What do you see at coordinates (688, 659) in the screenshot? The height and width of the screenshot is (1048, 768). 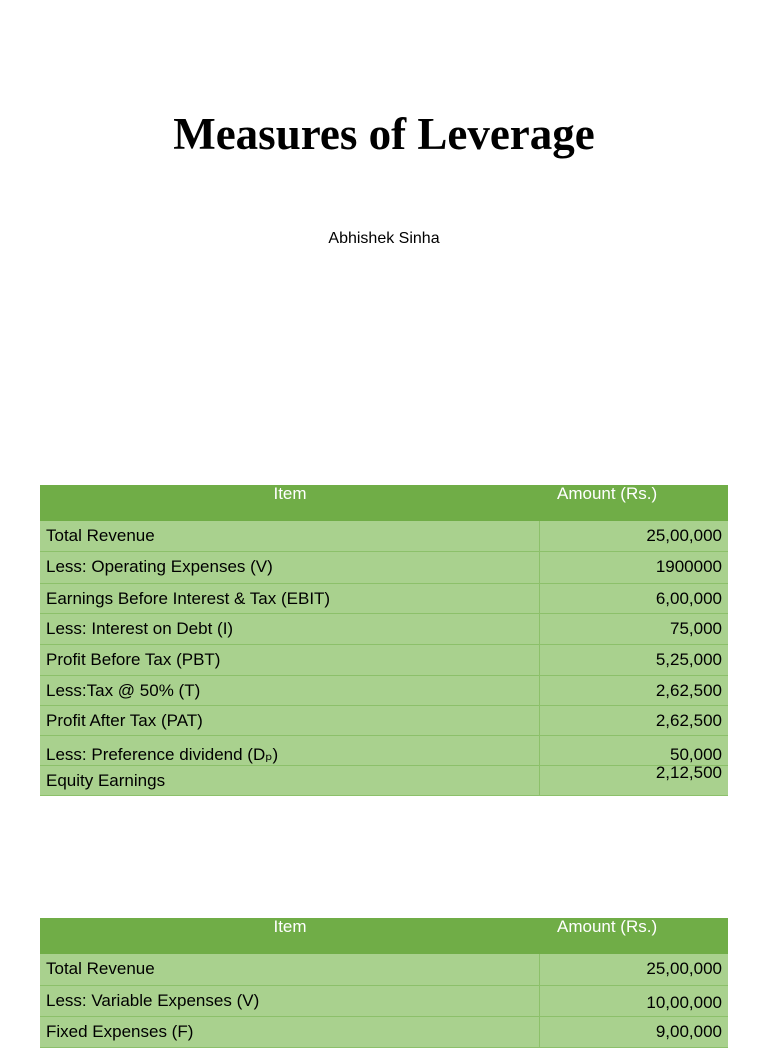 I see `amount: 5,25,000` at bounding box center [688, 659].